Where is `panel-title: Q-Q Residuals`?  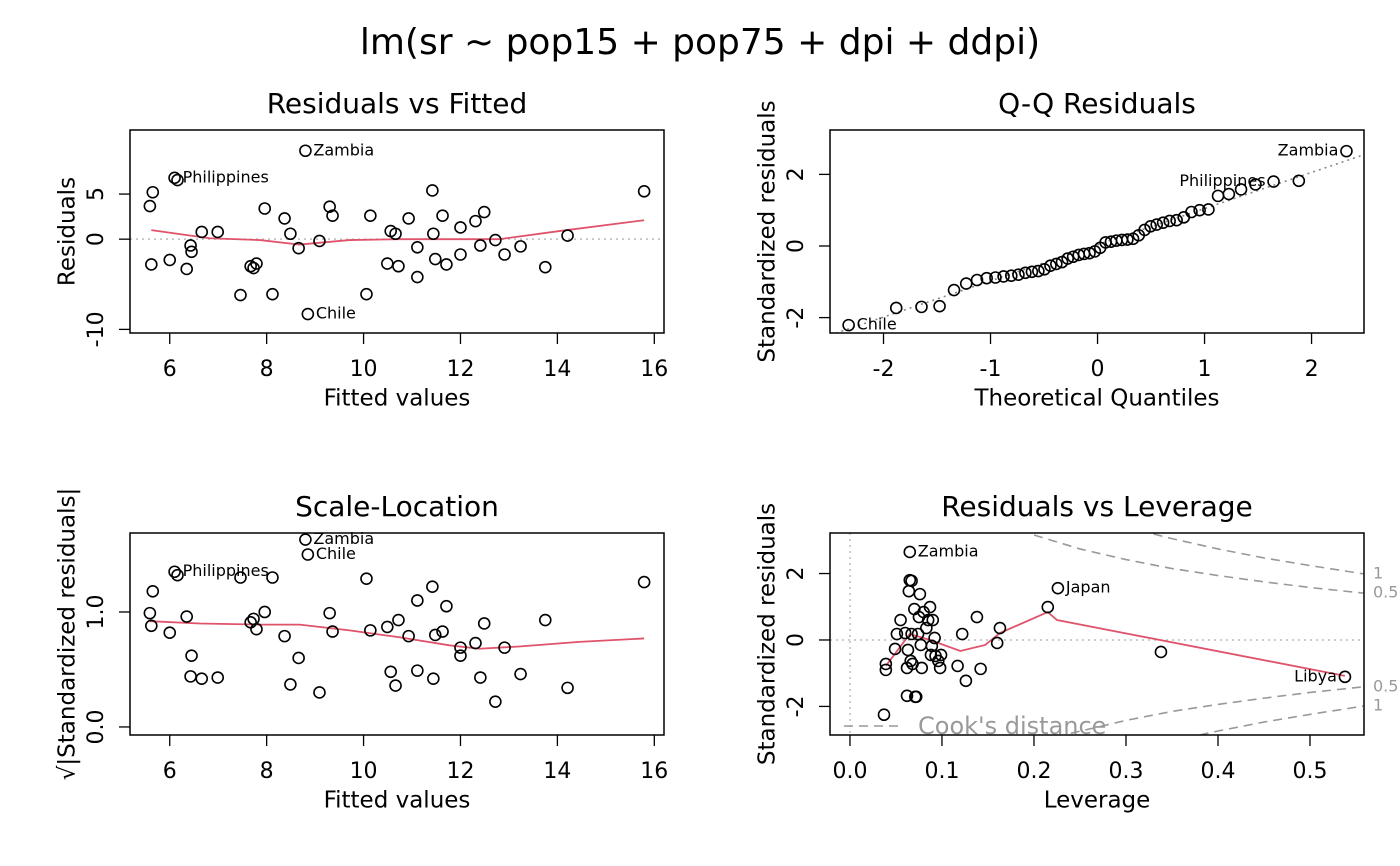
panel-title: Q-Q Residuals is located at coordinates (1097, 103).